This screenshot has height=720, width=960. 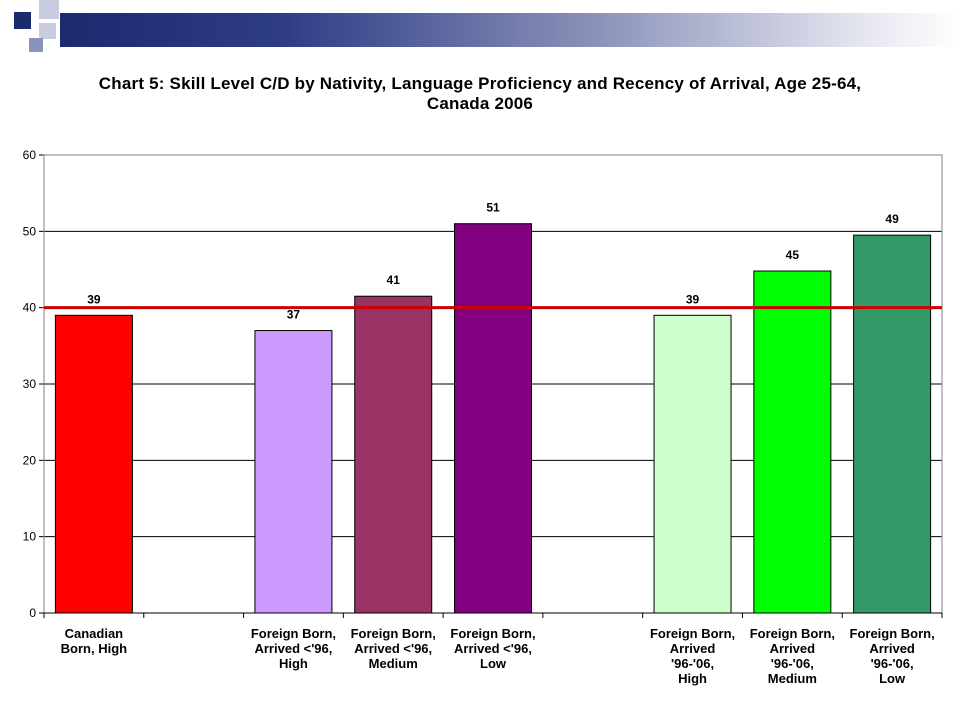 What do you see at coordinates (30, 384) in the screenshot?
I see `y-tick-label: 30` at bounding box center [30, 384].